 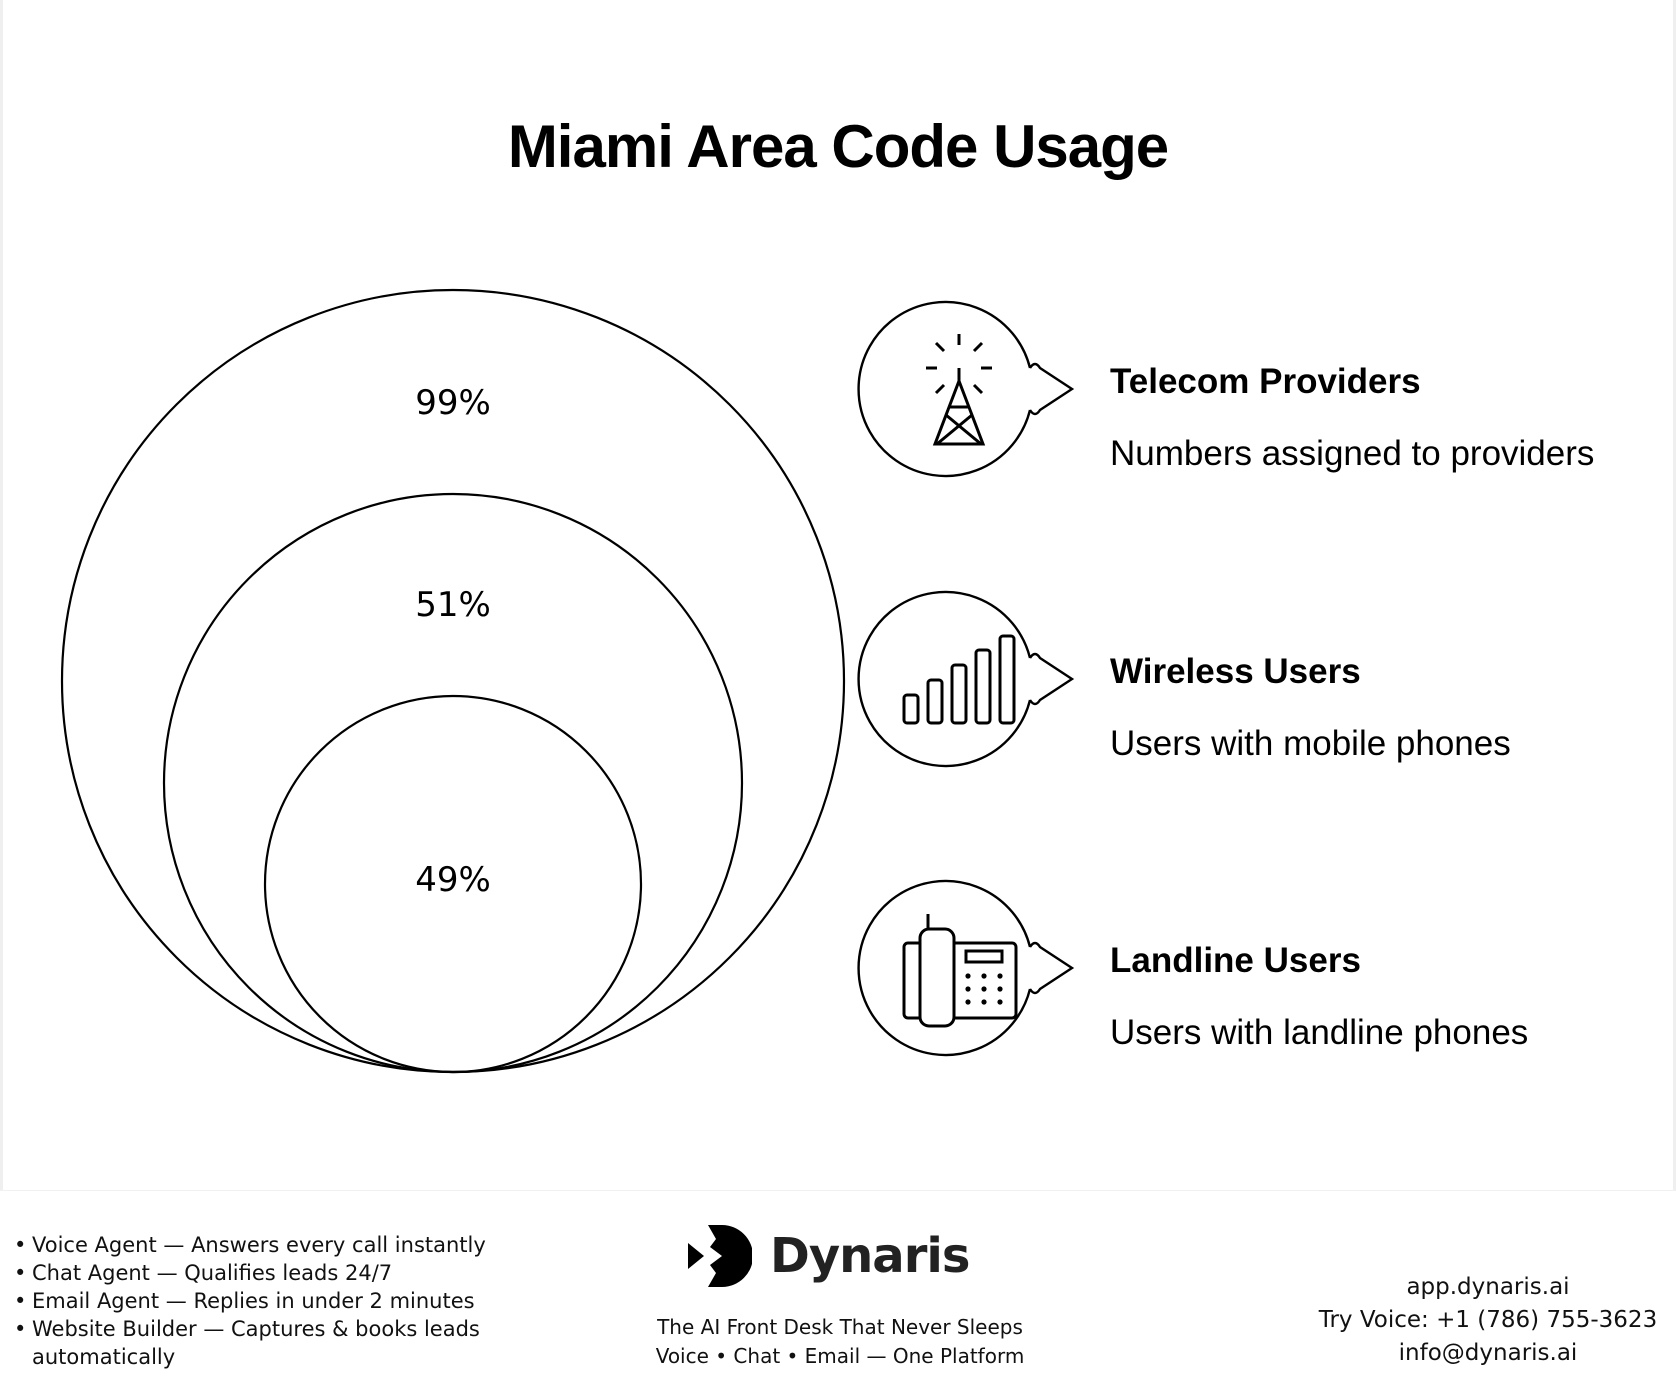 I want to click on bubble-landline, so click(x=966, y=968).